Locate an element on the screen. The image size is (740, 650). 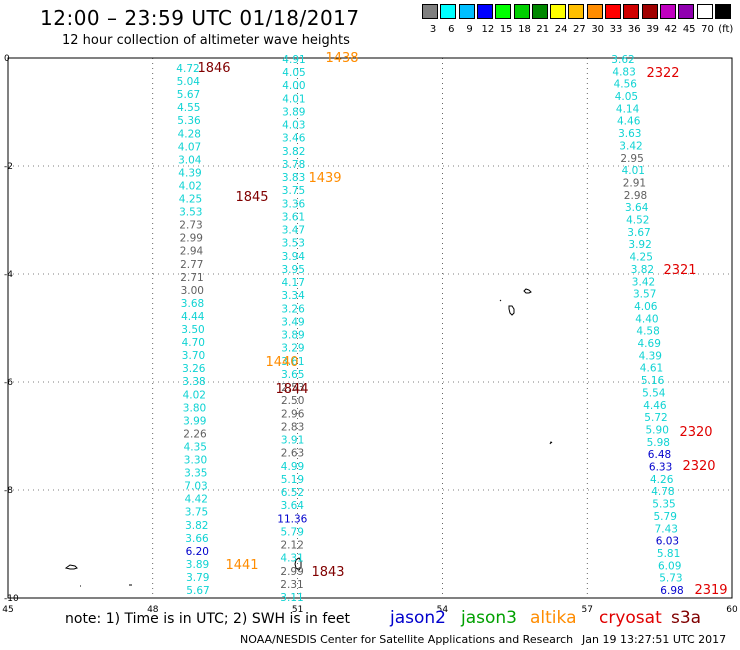
pass-time-label: 1438 is located at coordinates (341, 58).